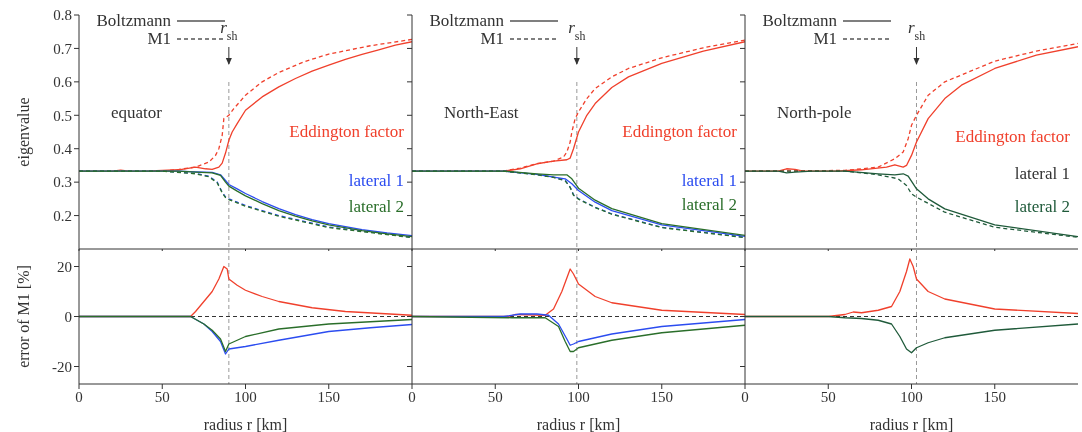 The height and width of the screenshot is (432, 1082). Describe the element at coordinates (62, 115) in the screenshot. I see `y-tick-label: 0.5` at that location.